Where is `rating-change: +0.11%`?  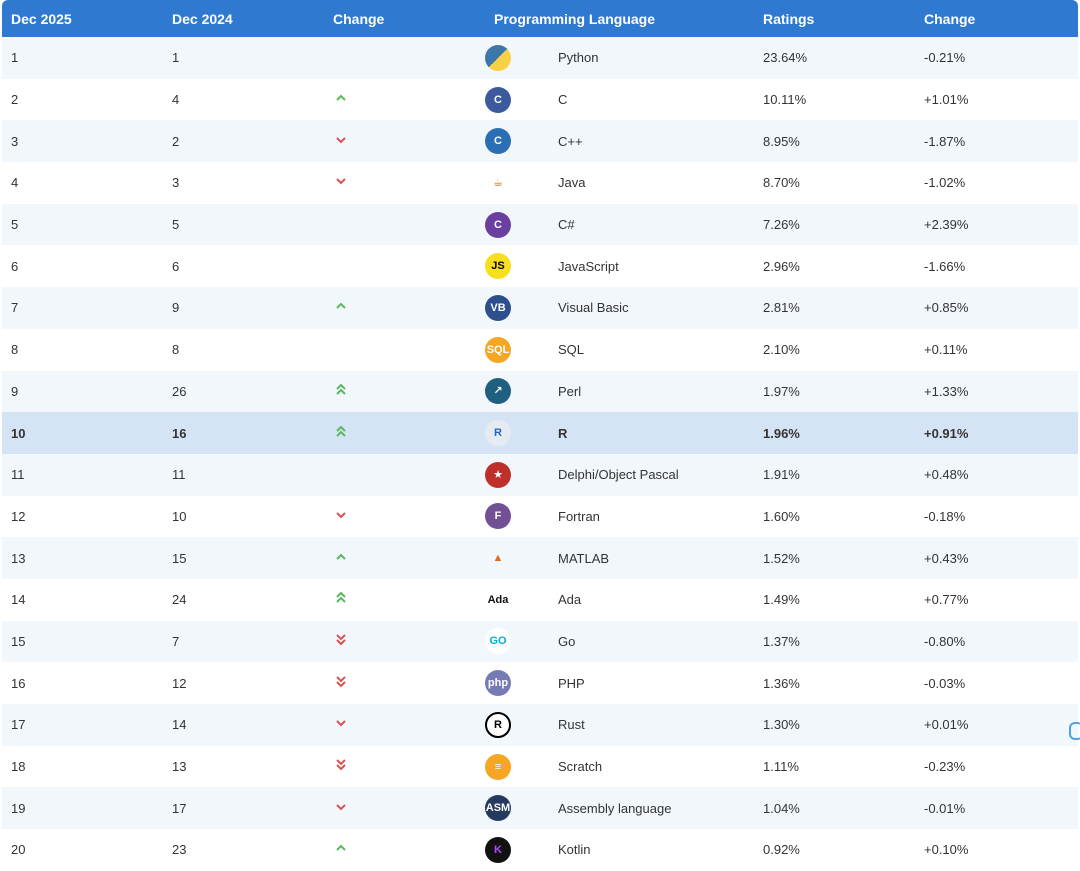
rating-change: +0.11% is located at coordinates (946, 350).